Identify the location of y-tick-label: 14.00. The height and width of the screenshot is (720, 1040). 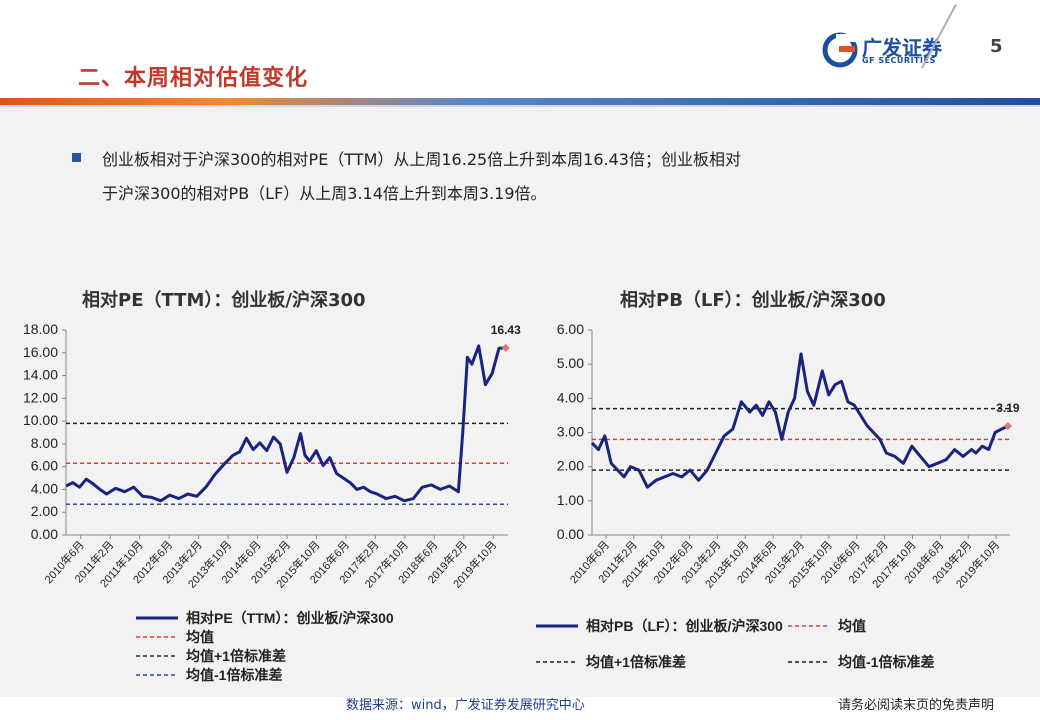
(40, 375).